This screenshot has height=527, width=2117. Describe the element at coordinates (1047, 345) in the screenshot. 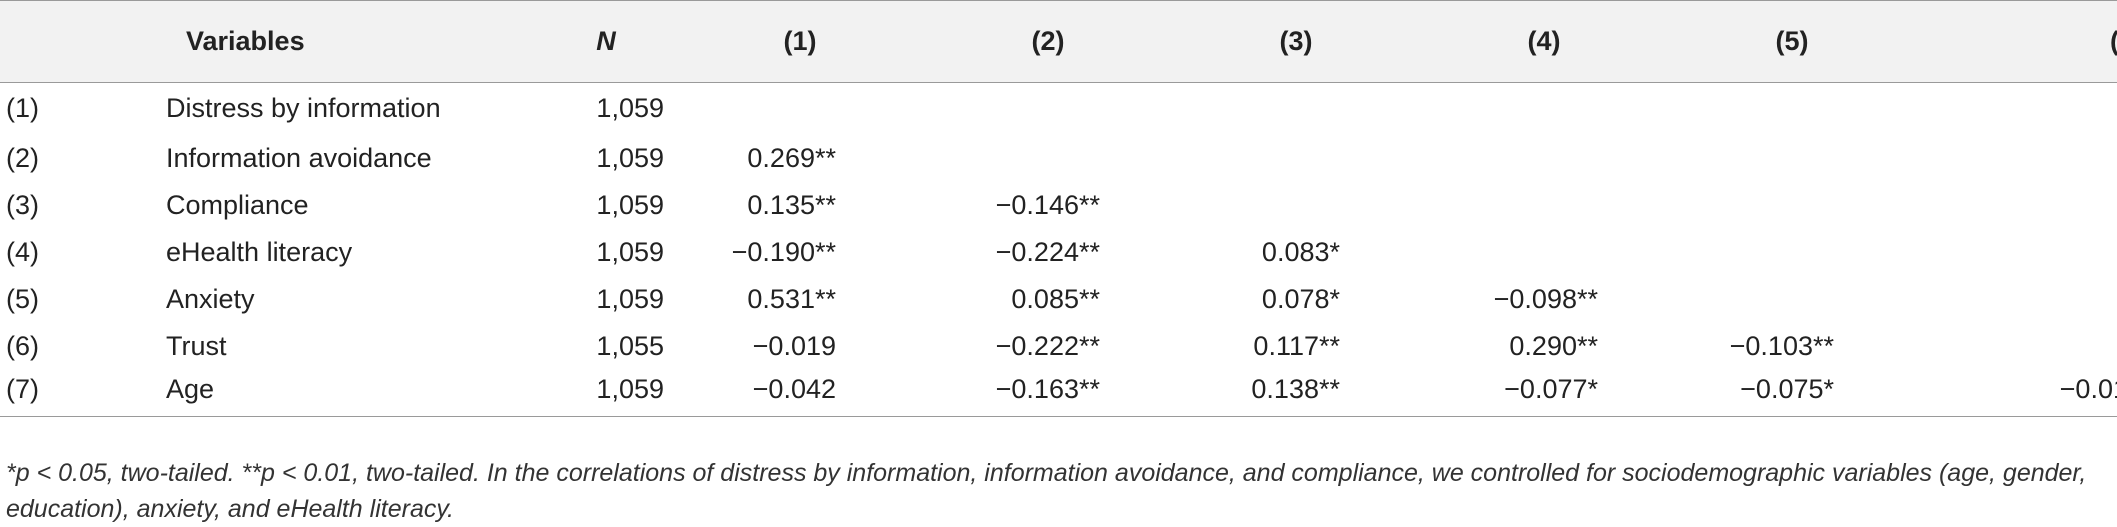

I see `cell-col-2: −0.222**` at that location.